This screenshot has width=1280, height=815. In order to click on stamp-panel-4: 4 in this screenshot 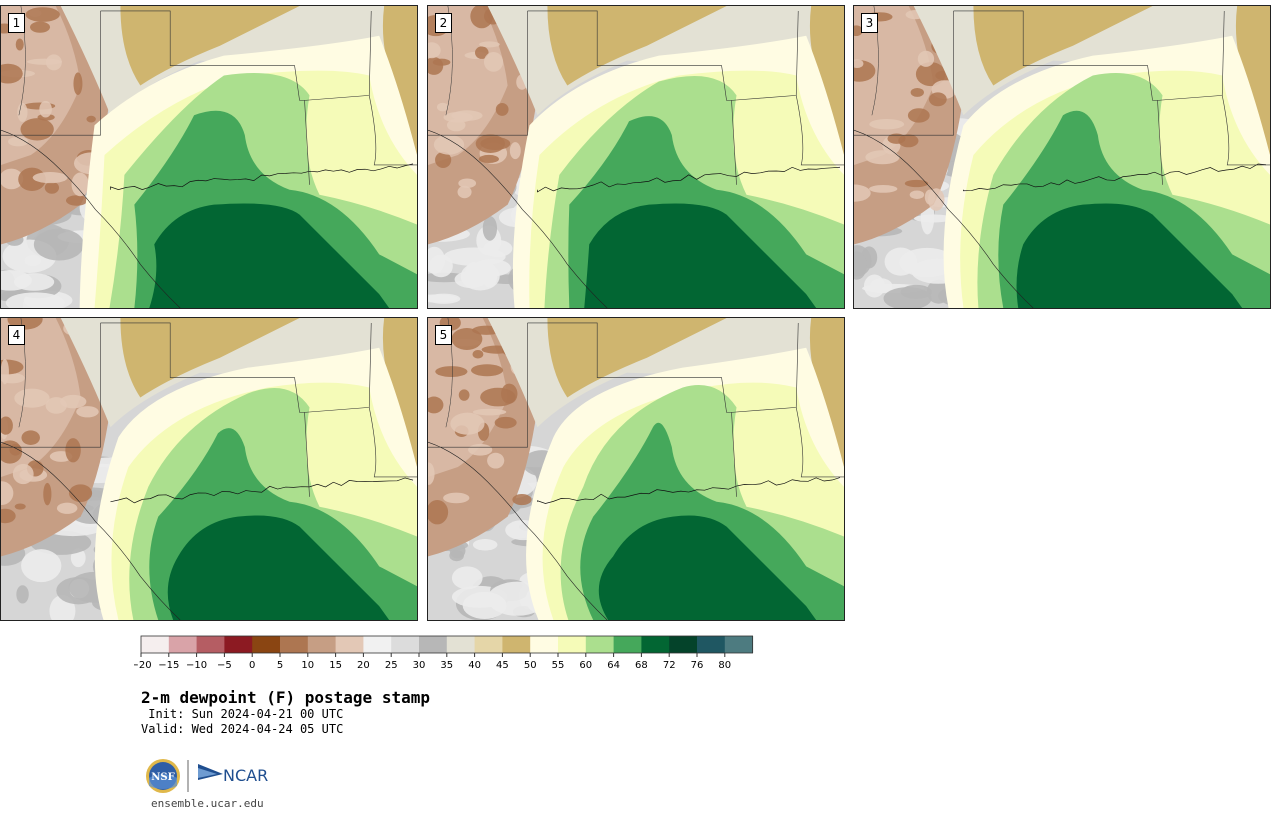, I will do `click(209, 469)`.